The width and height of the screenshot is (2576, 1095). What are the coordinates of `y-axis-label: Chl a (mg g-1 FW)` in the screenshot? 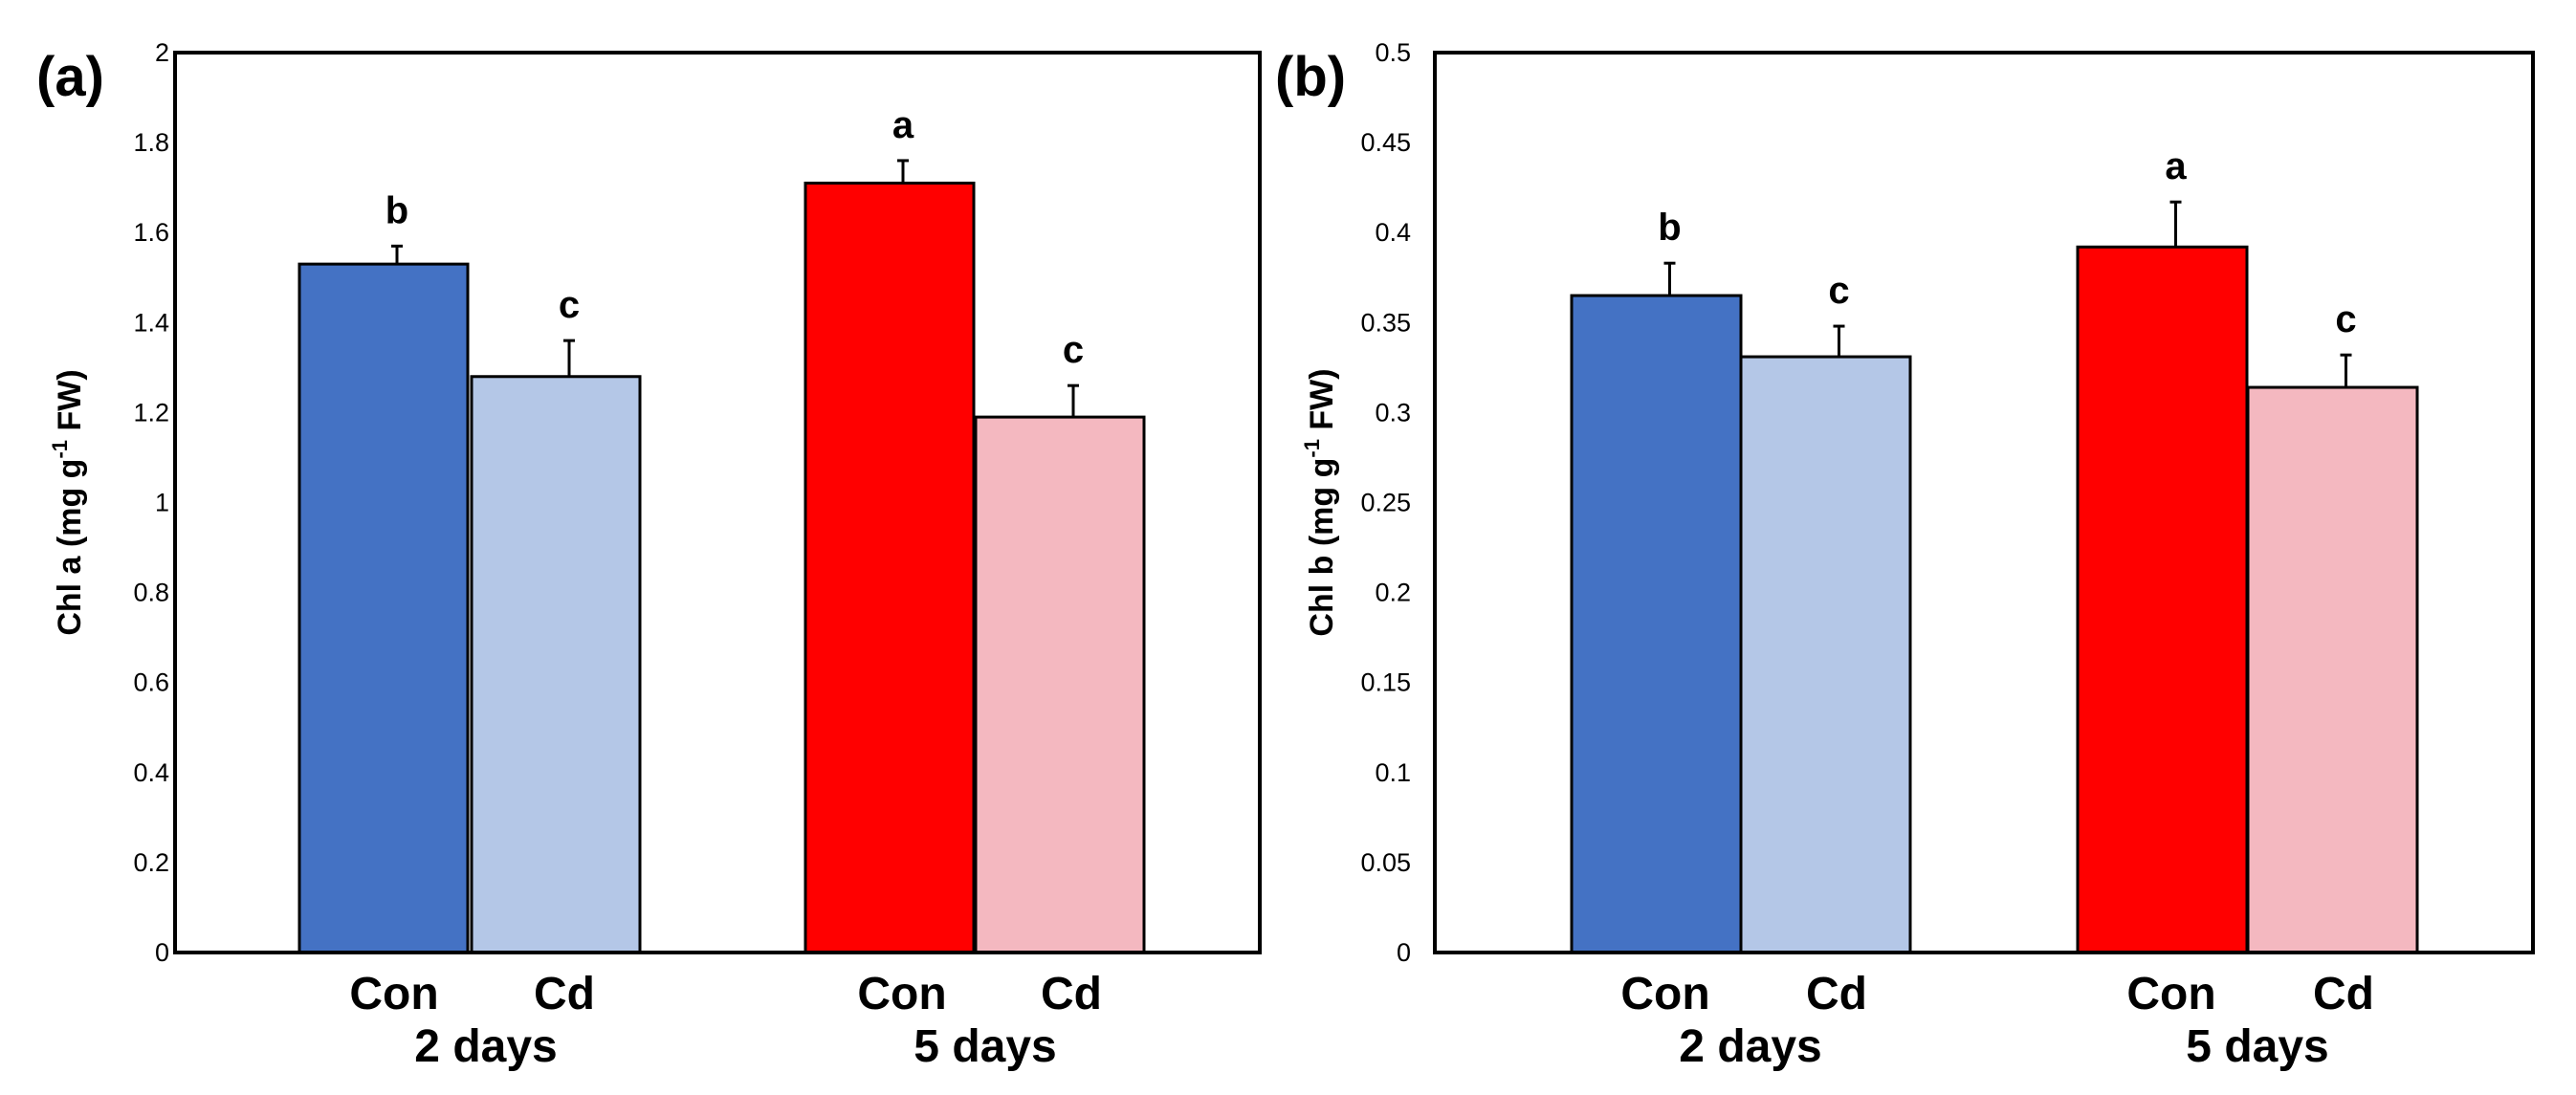 It's located at (68, 502).